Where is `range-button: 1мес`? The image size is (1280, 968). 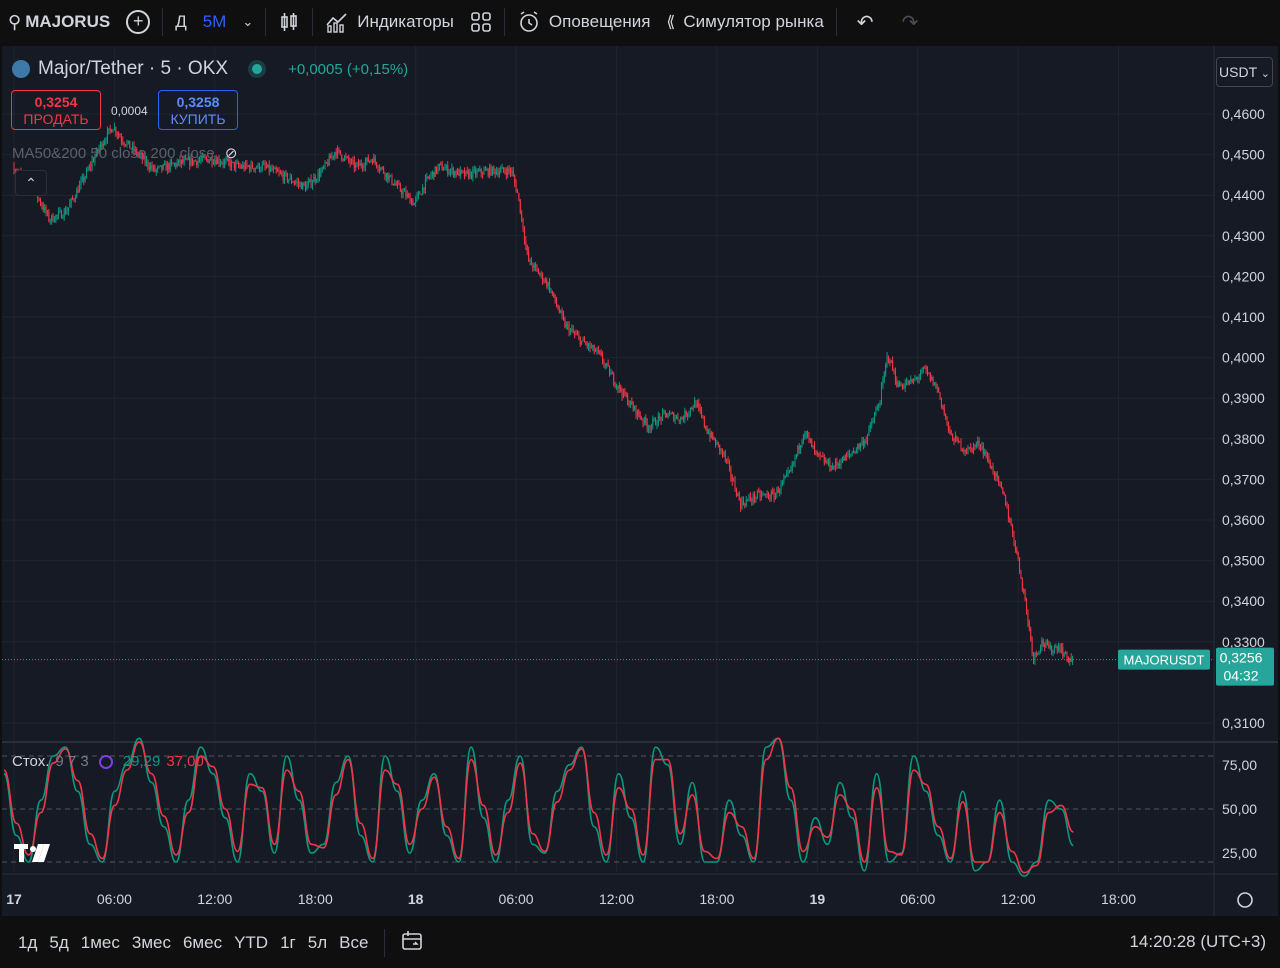
range-button: 1мес is located at coordinates (100, 942).